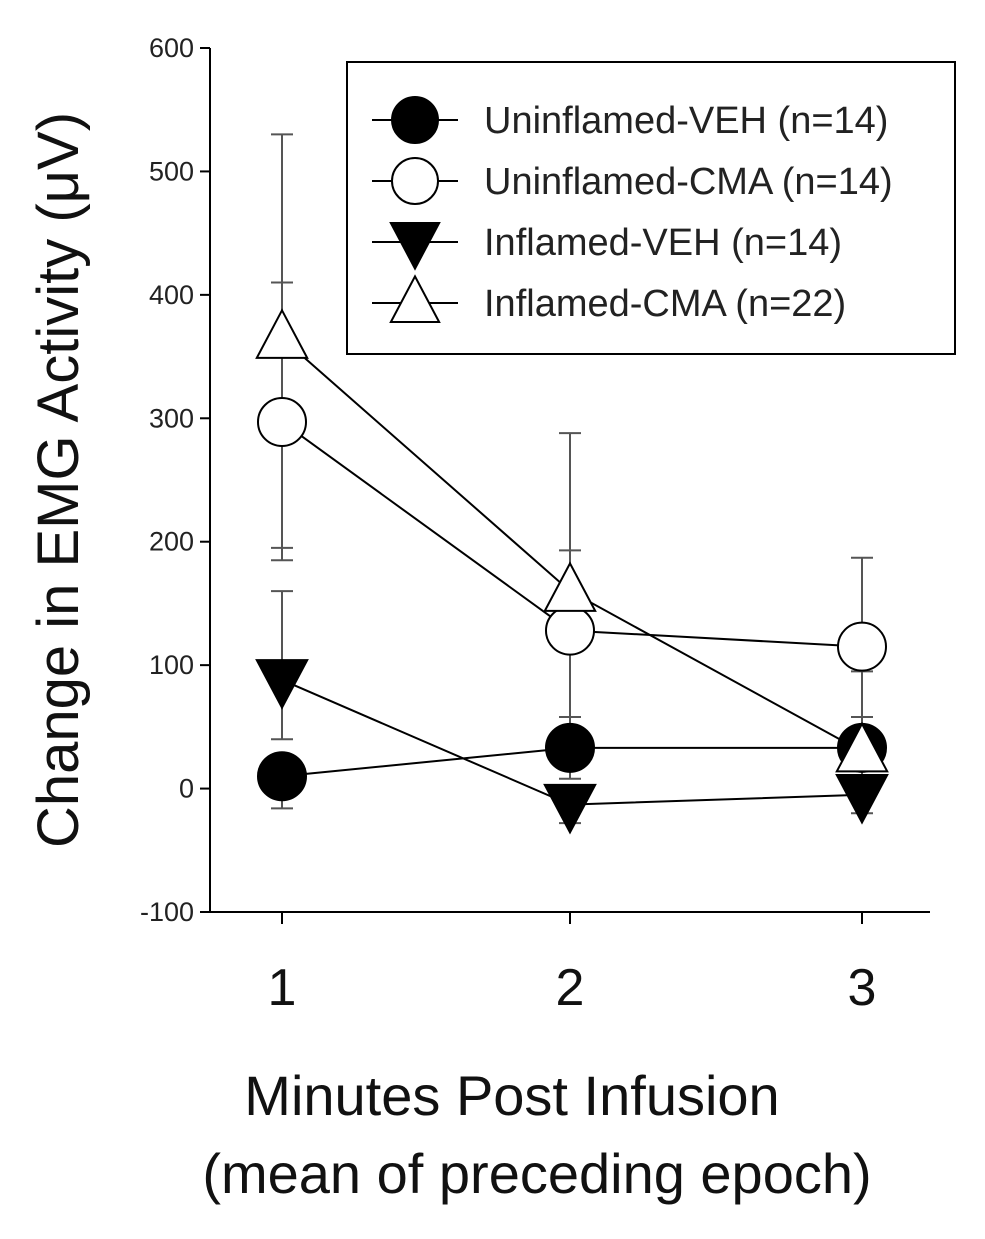 This screenshot has width=985, height=1239. What do you see at coordinates (171, 665) in the screenshot?
I see `y-tick-label: 100` at bounding box center [171, 665].